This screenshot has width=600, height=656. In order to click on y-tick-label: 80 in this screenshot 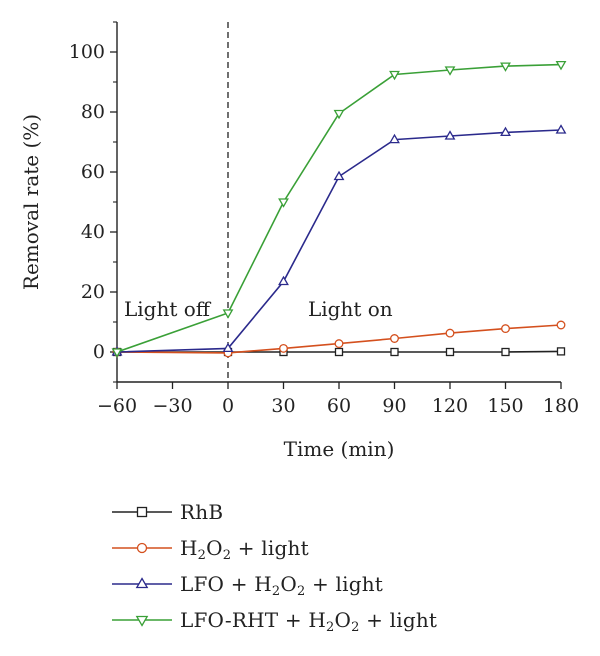, I will do `click(93, 112)`.